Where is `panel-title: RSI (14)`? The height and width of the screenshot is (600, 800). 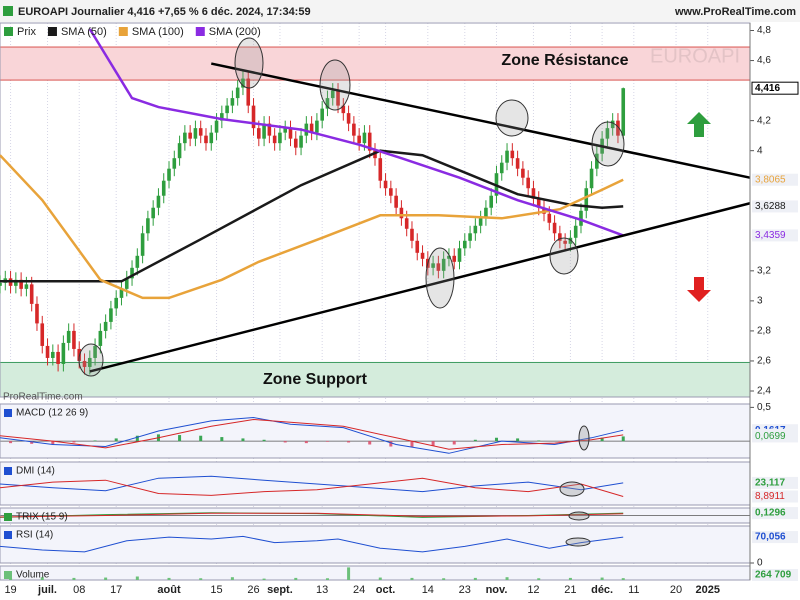 panel-title: RSI (14) is located at coordinates (34, 535).